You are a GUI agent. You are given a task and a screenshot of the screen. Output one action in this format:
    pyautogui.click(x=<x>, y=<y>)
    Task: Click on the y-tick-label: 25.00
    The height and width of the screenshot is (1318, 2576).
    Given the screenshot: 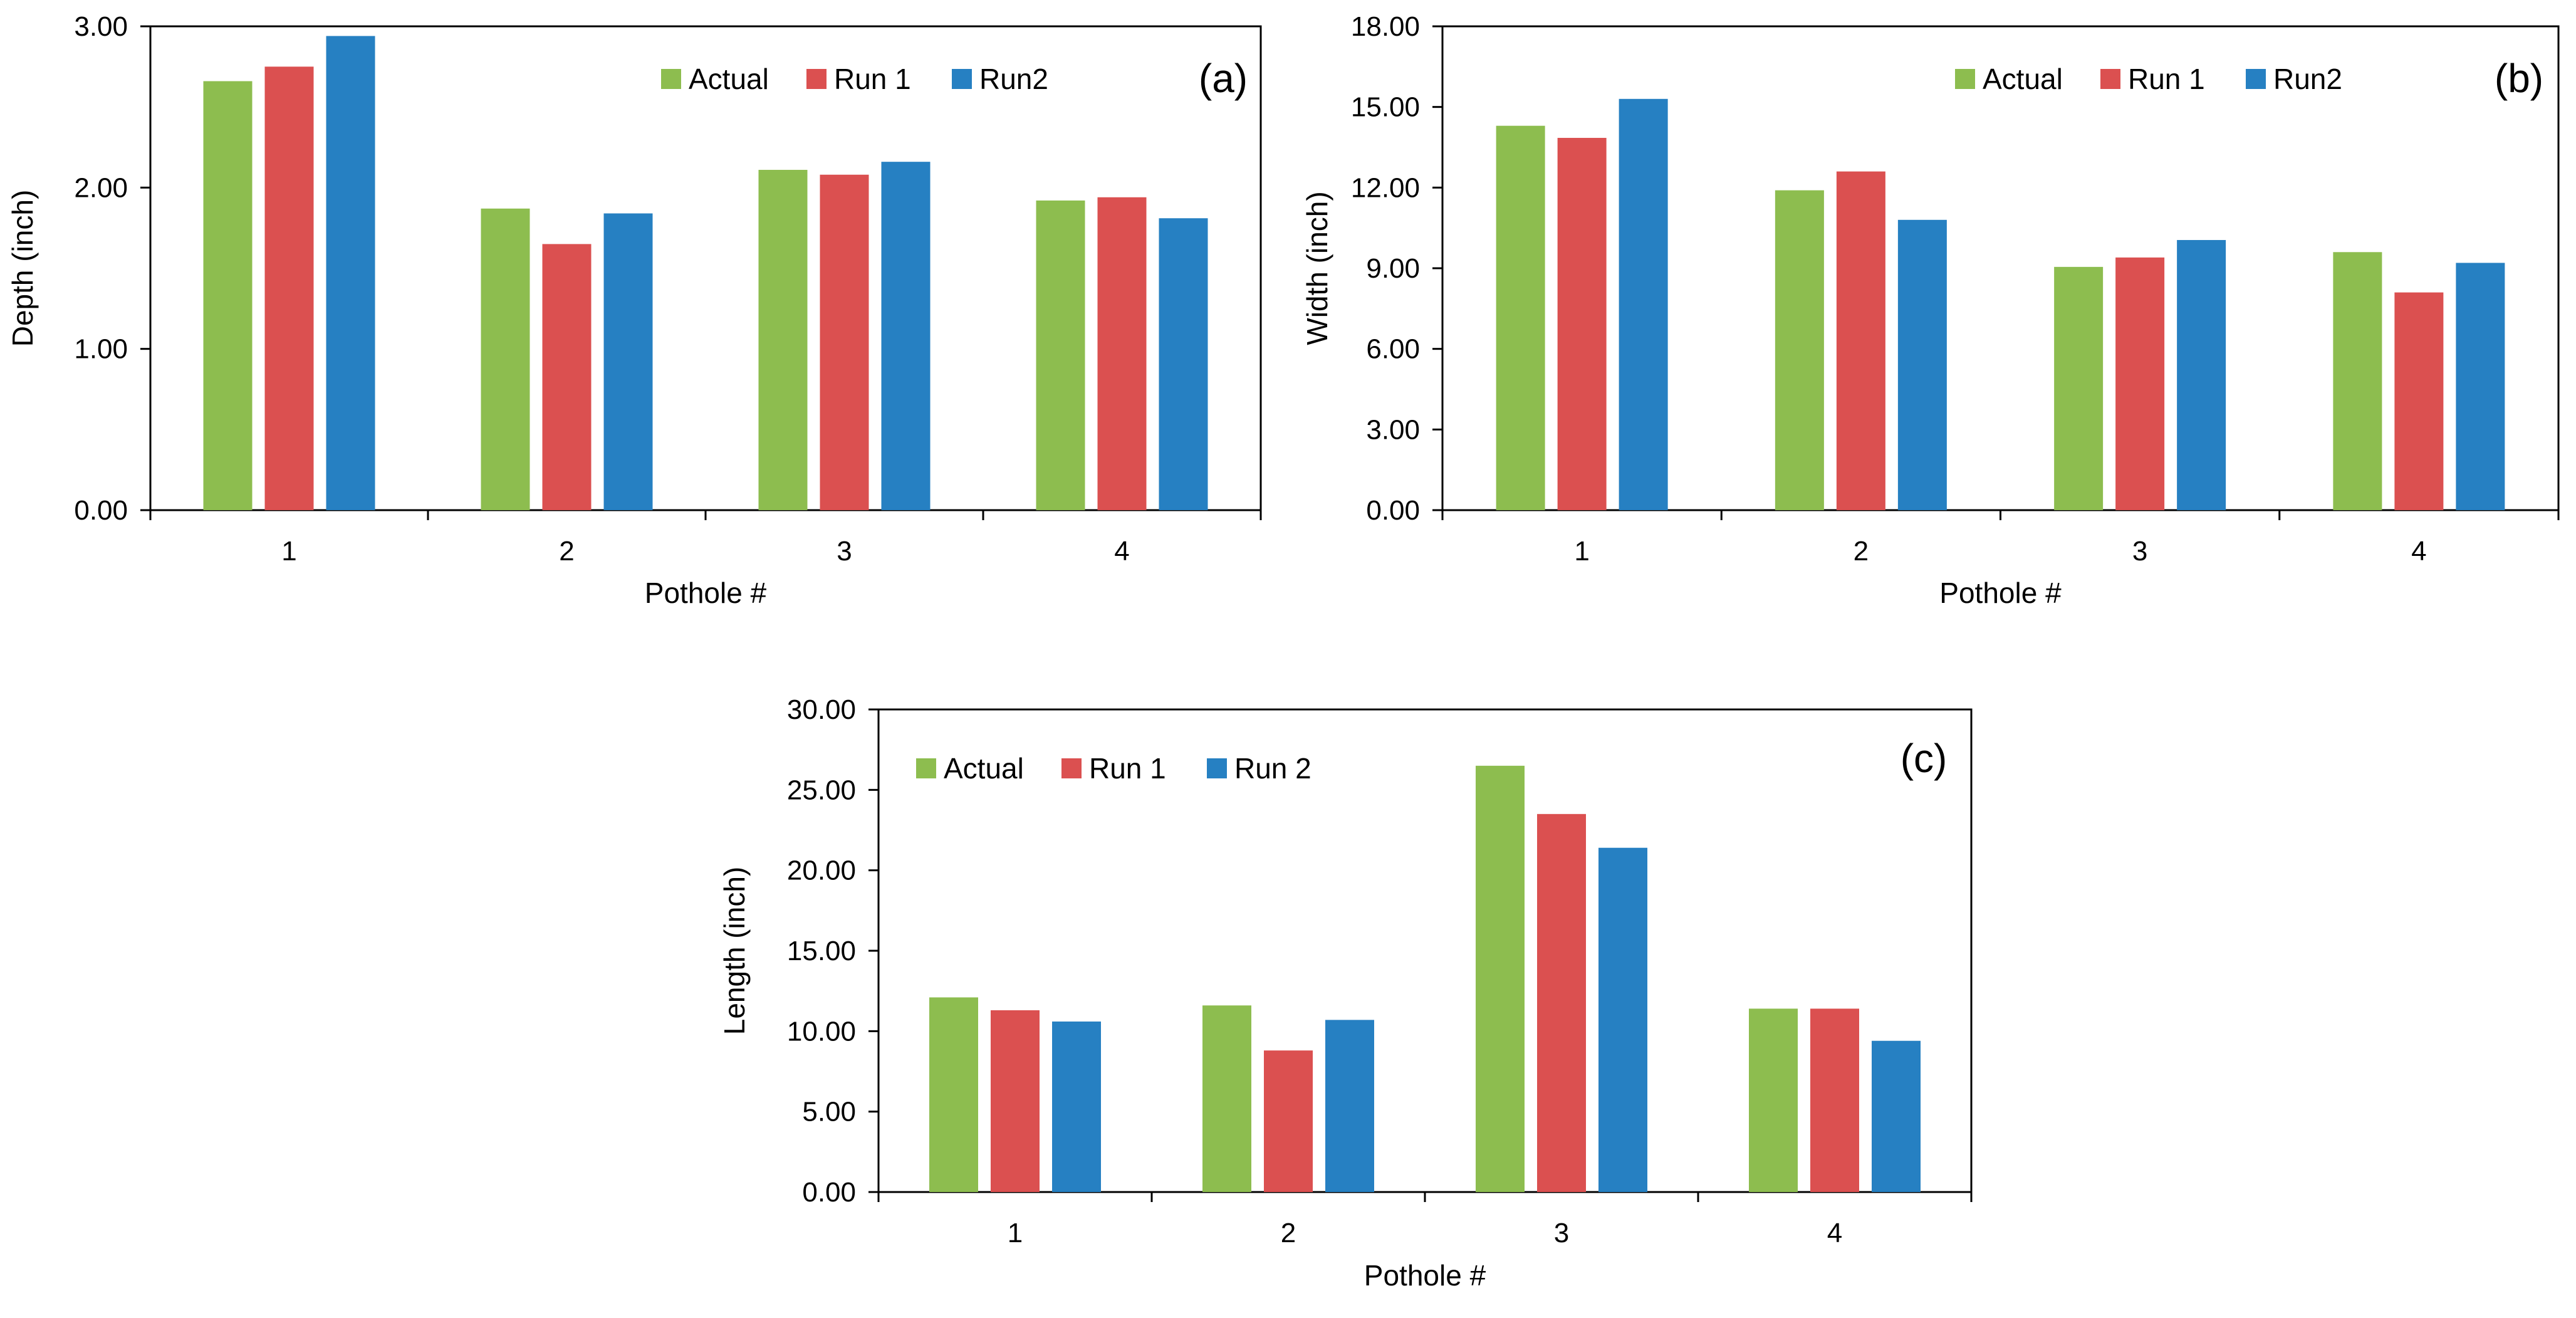 What is the action you would take?
    pyautogui.click(x=821, y=790)
    